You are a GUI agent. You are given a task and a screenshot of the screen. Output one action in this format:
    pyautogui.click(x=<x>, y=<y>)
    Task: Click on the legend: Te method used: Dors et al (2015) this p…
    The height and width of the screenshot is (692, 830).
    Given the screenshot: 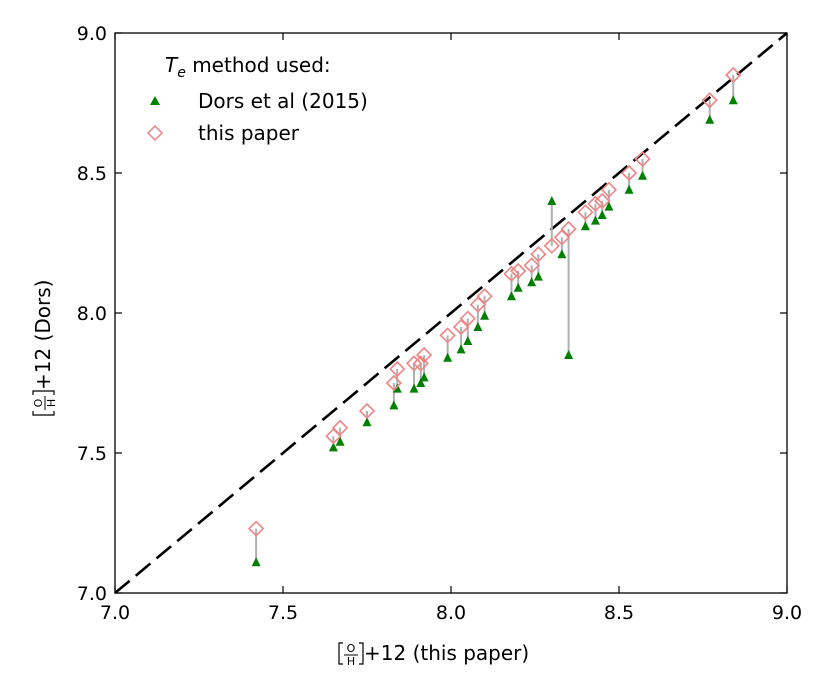 What is the action you would take?
    pyautogui.click(x=257, y=99)
    